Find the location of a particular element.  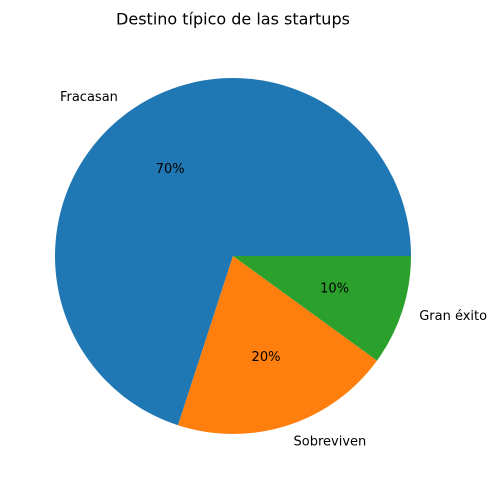

chart-title: Destino típico de las startups is located at coordinates (233, 19).